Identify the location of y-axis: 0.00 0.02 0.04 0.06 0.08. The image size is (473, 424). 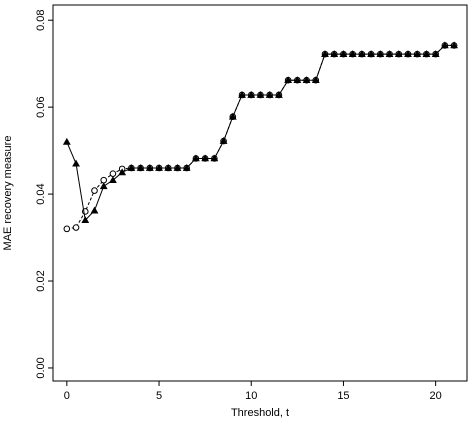
(44, 194).